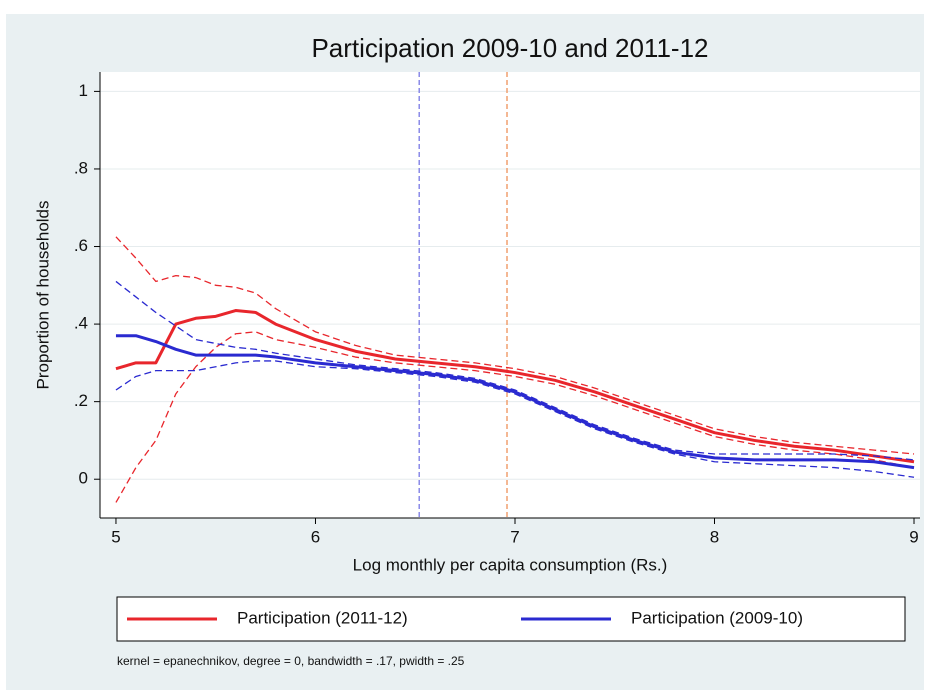  I want to click on ci-line, so click(515, 419).